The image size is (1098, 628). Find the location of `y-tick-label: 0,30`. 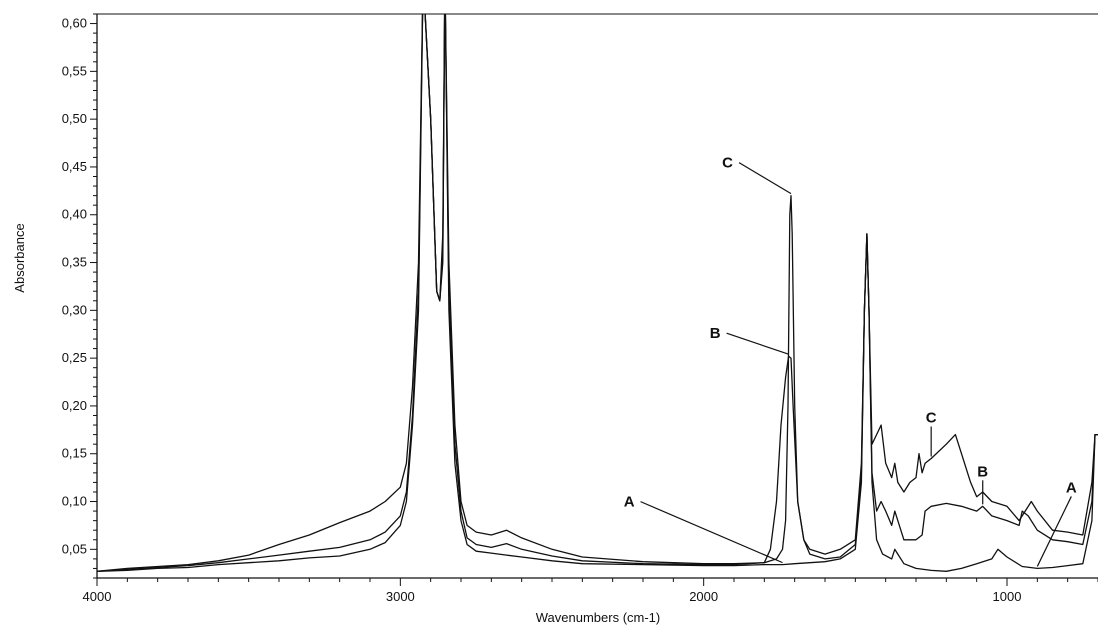

y-tick-label: 0,30 is located at coordinates (74, 309).